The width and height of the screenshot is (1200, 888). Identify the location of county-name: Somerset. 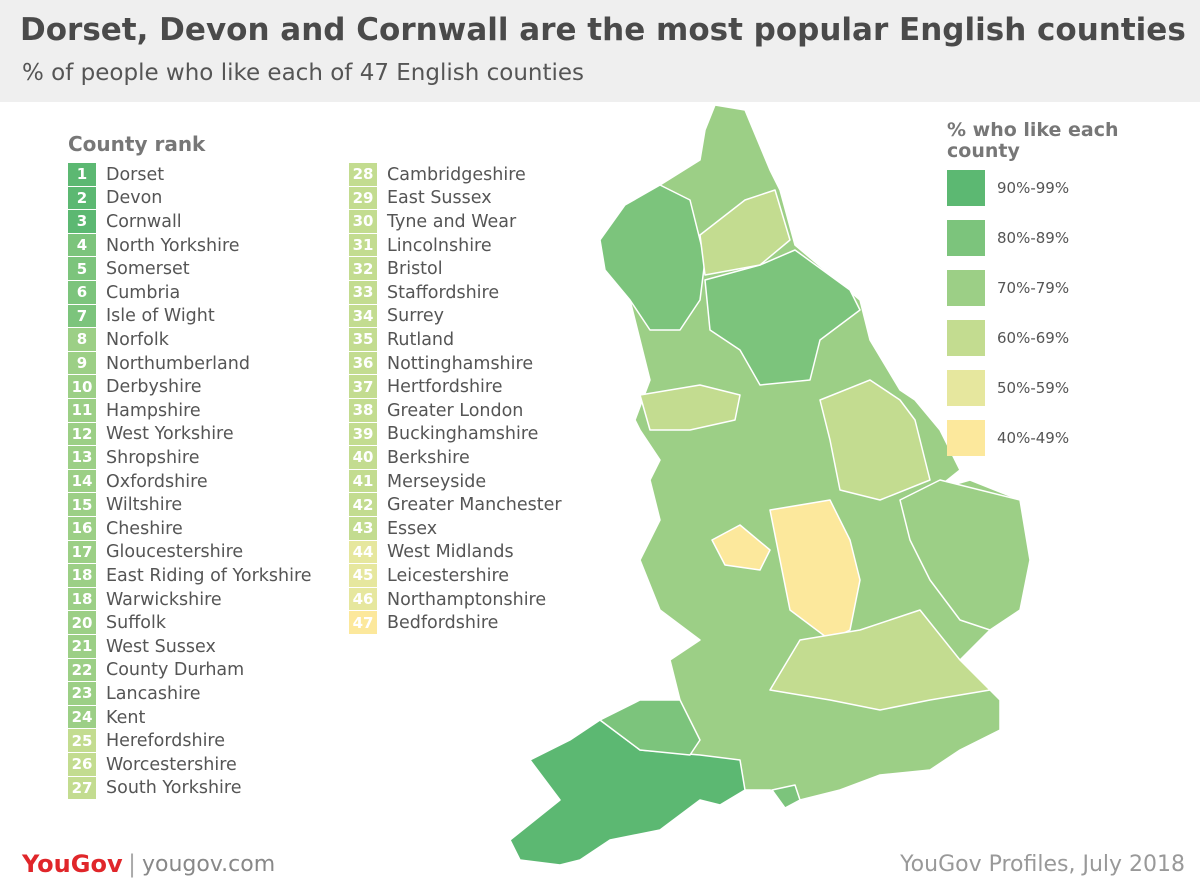
(148, 269).